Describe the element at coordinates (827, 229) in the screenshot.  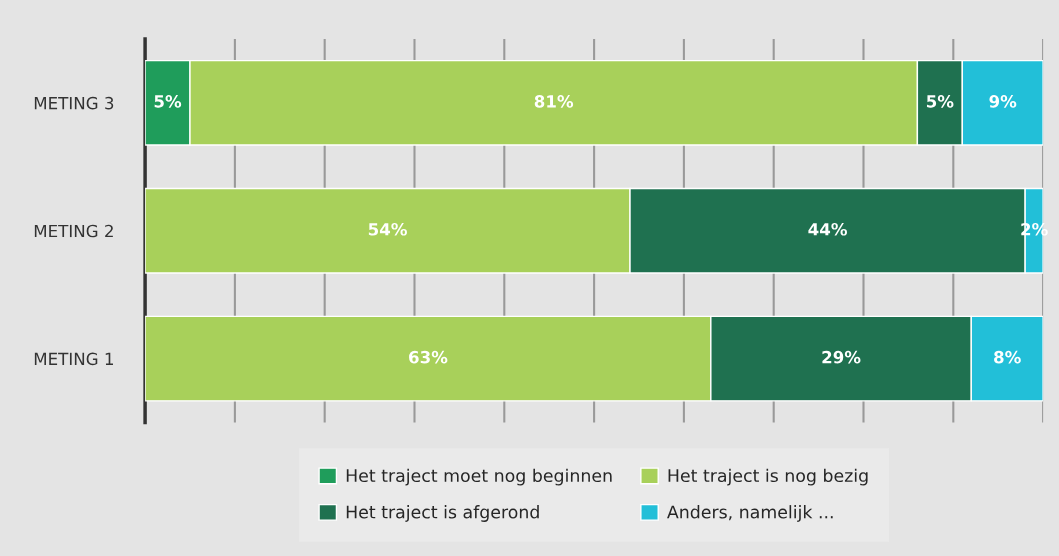
I see `data-label: 44%` at that location.